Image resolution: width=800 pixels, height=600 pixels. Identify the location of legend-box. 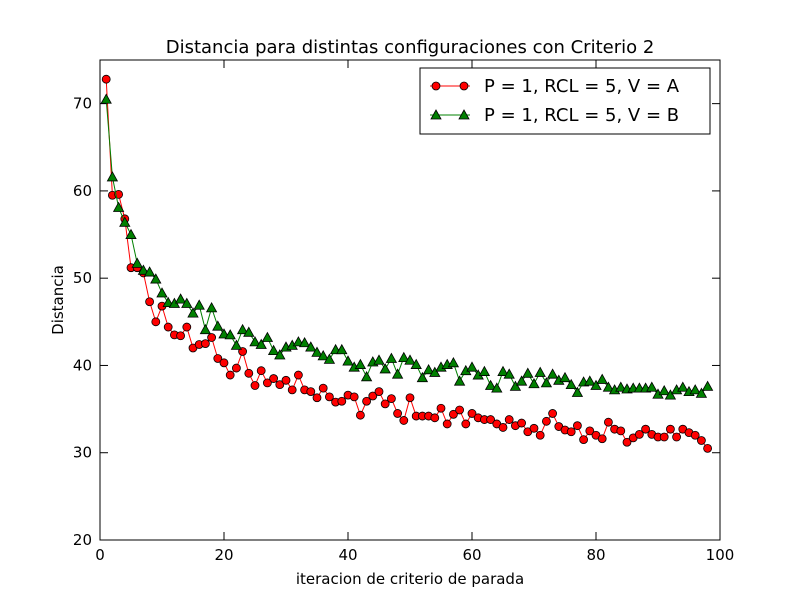
(565, 101).